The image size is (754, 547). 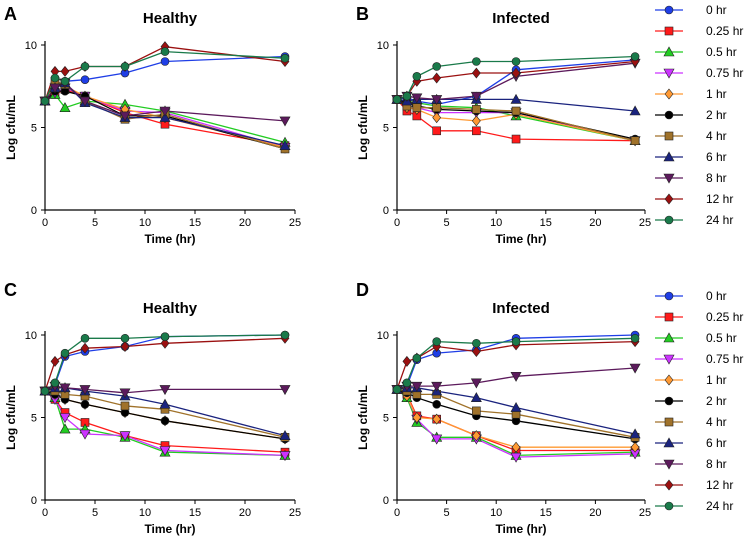 I want to click on legend-label: 4 hr, so click(x=716, y=422).